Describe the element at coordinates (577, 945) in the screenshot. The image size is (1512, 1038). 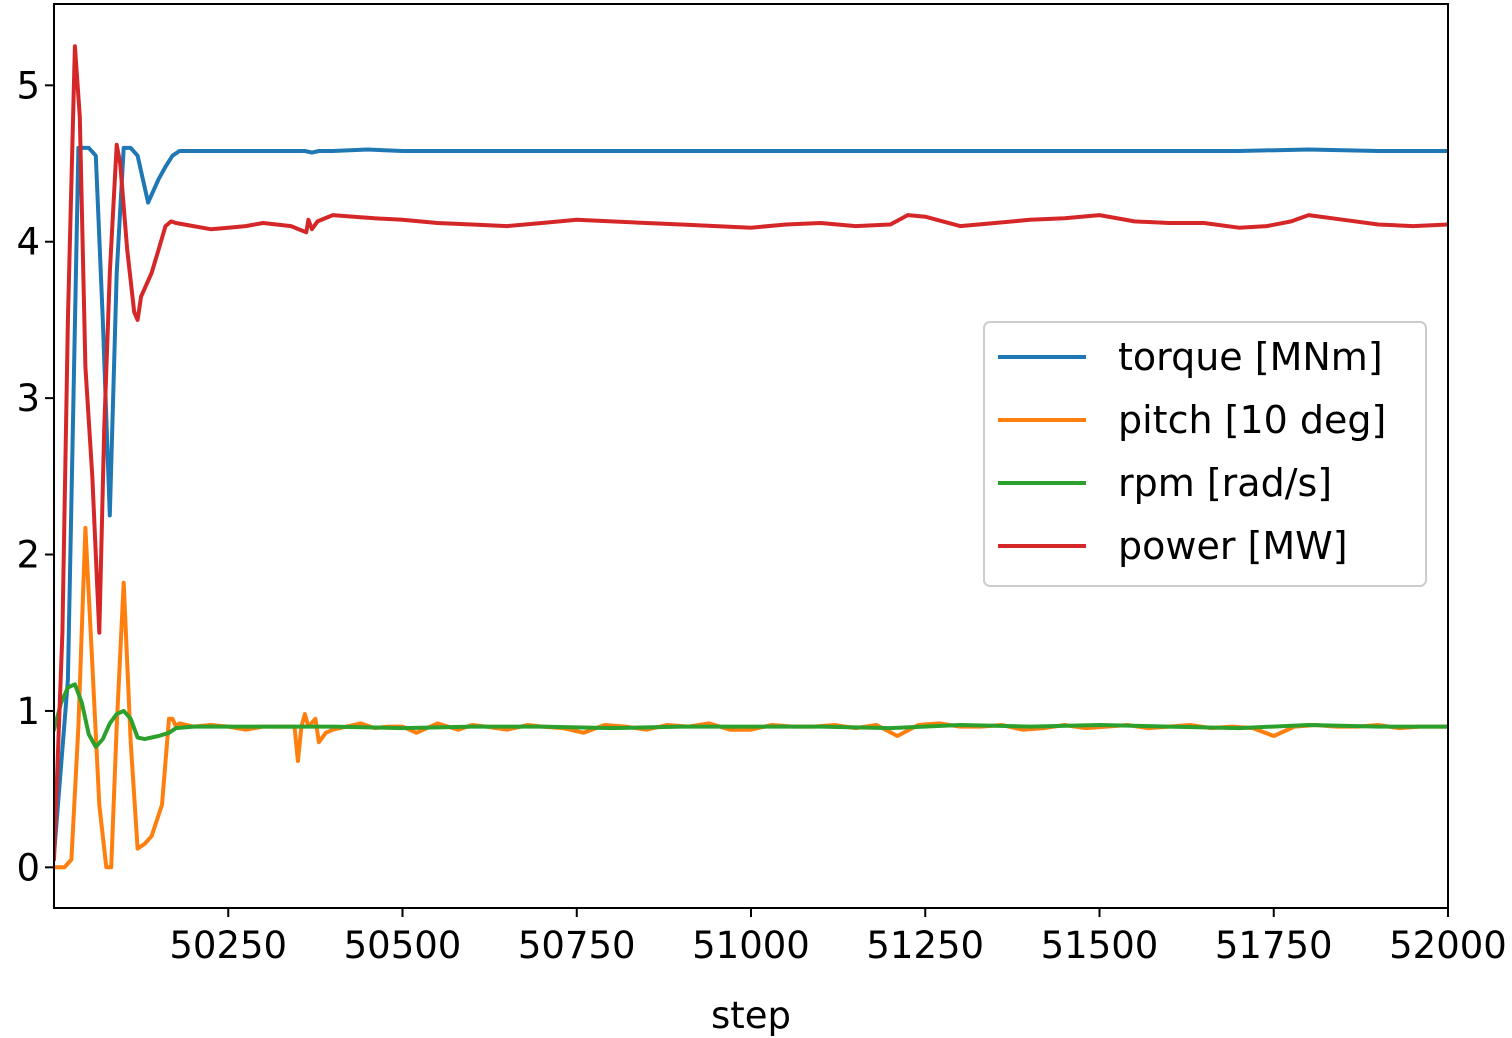
I see `x-tick-label: 50750` at that location.